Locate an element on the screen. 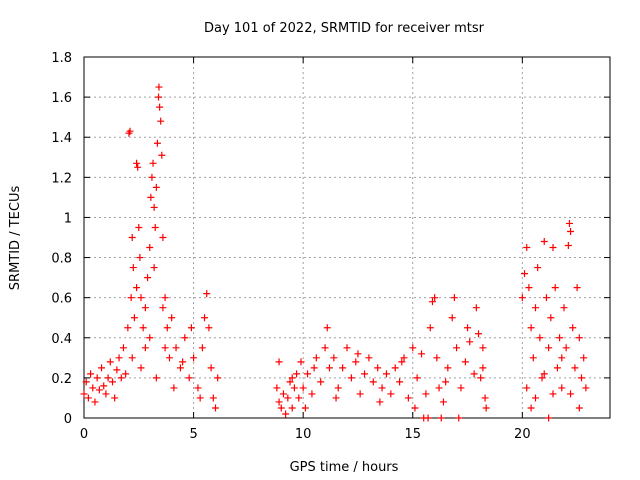 The width and height of the screenshot is (640, 480). x-tick-label: 5 is located at coordinates (193, 434).